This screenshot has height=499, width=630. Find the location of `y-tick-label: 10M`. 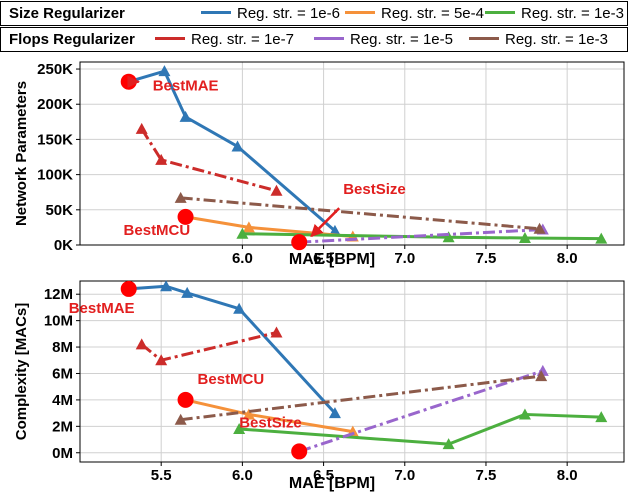

y-tick-label: 10M is located at coordinates (58, 321).